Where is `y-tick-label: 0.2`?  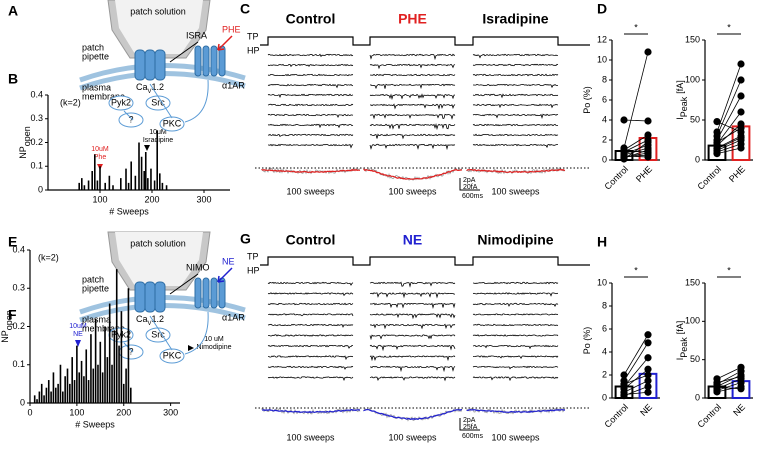 y-tick-label: 0.2 is located at coordinates (18, 326).